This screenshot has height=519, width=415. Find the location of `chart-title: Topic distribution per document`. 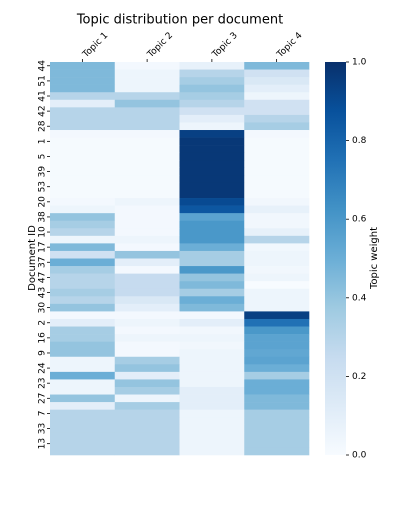

chart-title: Topic distribution per document is located at coordinates (179, 20).